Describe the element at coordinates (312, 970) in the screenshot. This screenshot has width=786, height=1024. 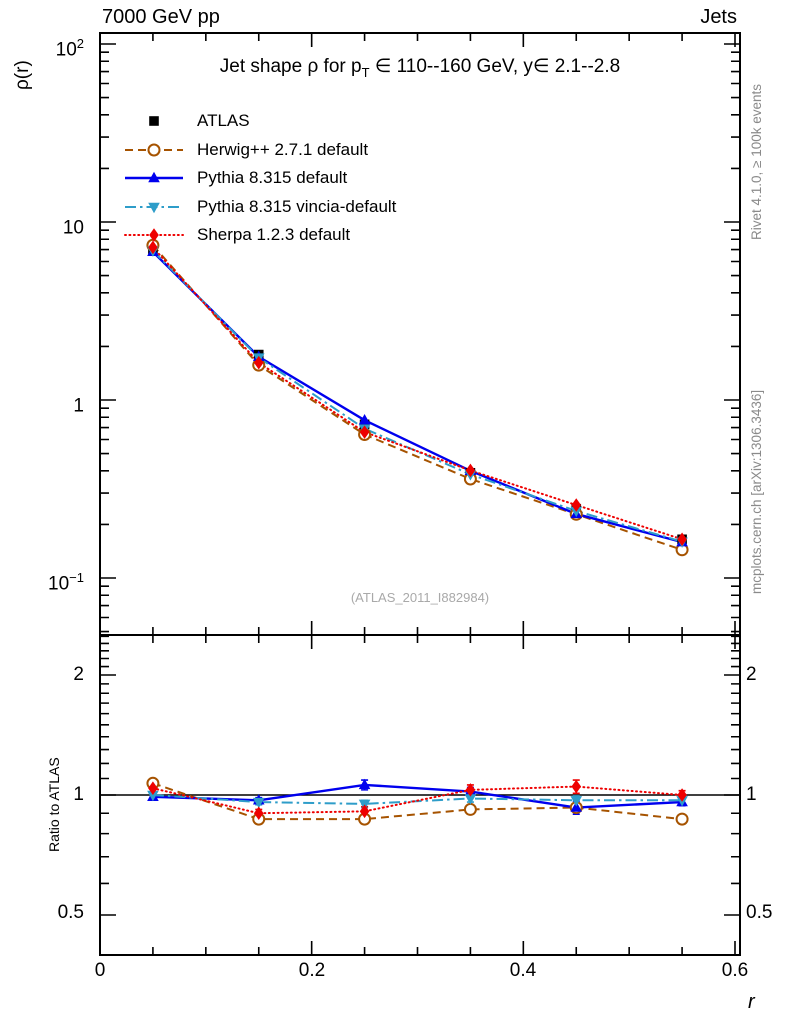
I see `xtick-0p2: 0.2` at that location.